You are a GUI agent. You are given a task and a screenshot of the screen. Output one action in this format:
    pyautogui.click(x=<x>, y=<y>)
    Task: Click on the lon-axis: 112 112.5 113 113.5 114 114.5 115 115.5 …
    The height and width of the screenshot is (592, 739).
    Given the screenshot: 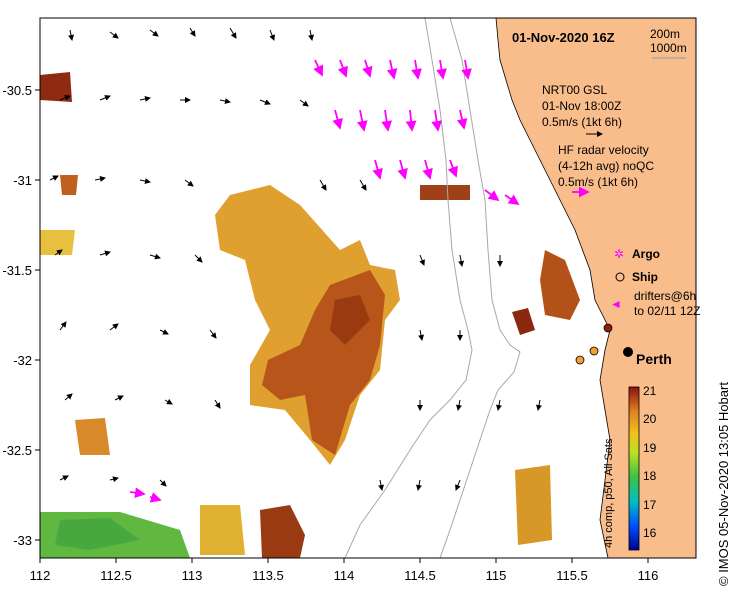 What is the action you would take?
    pyautogui.click(x=344, y=570)
    